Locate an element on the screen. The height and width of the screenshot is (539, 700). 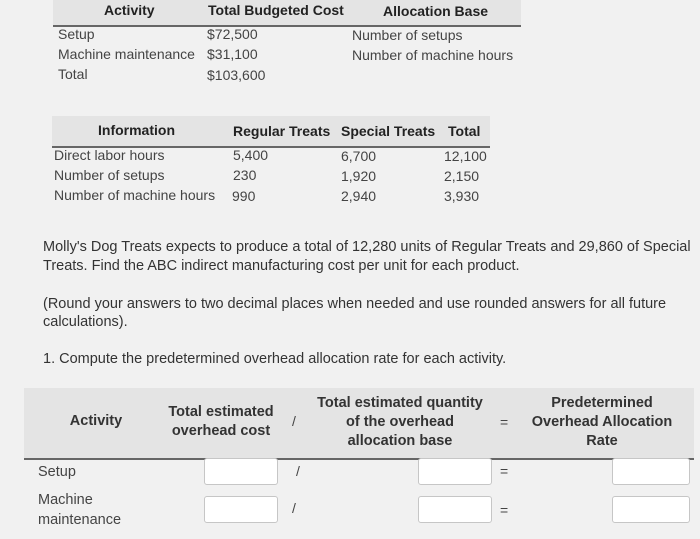
info-table-cell: Number of setups is located at coordinates (109, 175).